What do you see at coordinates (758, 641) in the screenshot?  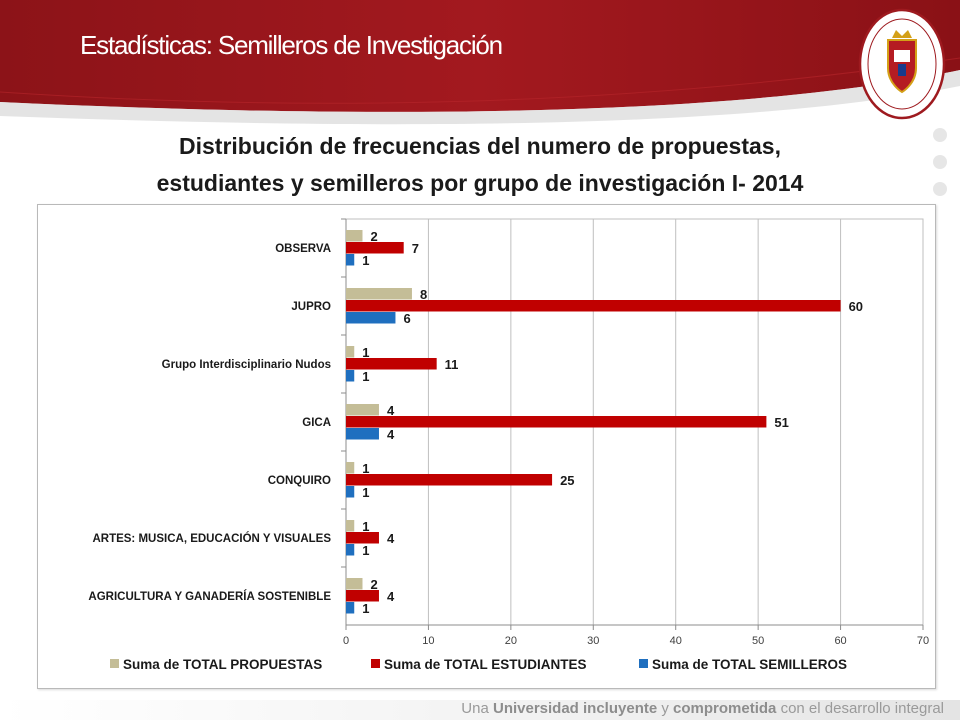 I see `x-tick-label: 50` at bounding box center [758, 641].